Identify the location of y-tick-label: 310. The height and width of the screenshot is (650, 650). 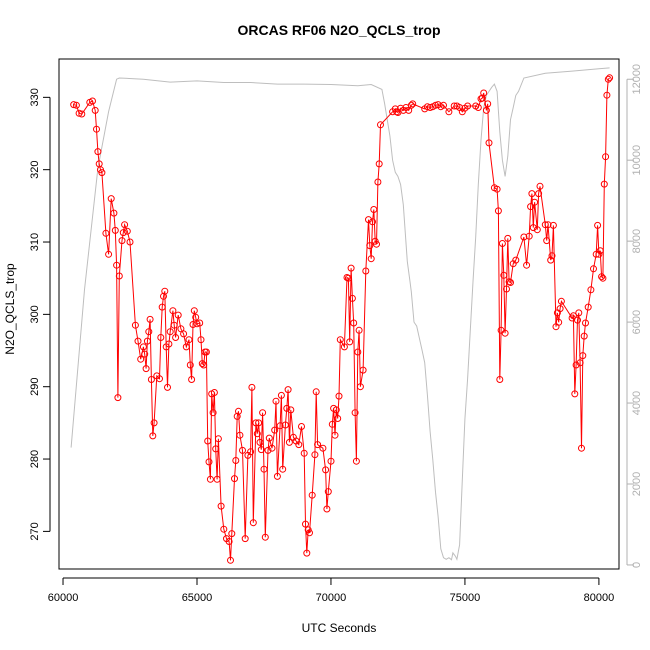
(35, 242).